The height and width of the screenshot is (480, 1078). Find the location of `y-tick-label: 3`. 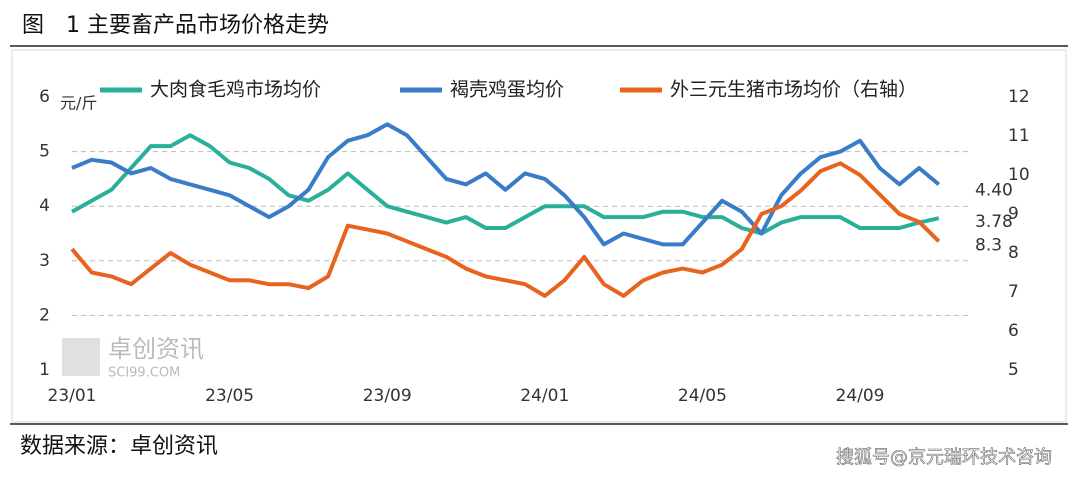

y-tick-label: 3 is located at coordinates (44, 261).